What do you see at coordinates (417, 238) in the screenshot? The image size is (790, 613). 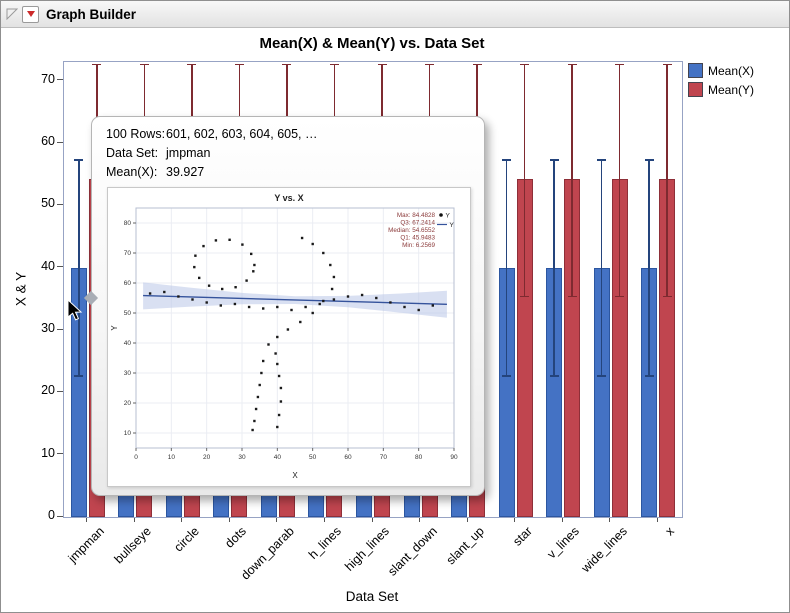 I see `mini-stats-line: Q1: 45.9483` at bounding box center [417, 238].